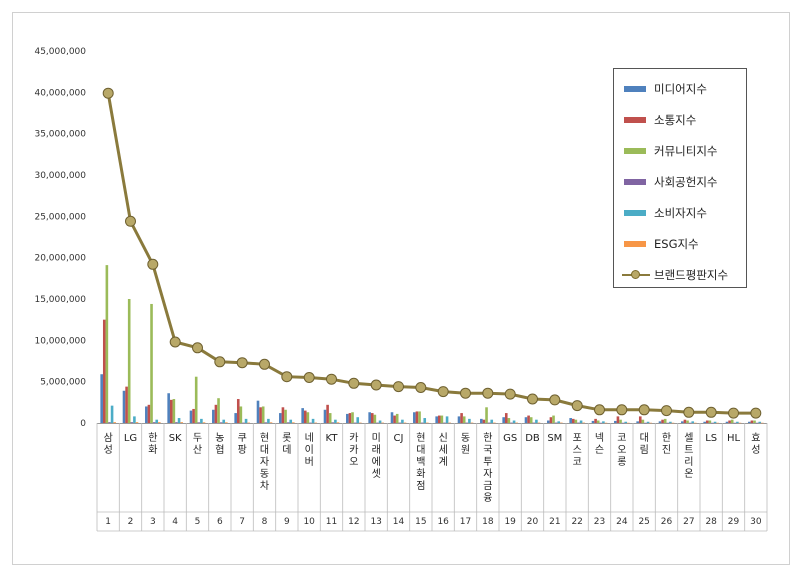 The height and width of the screenshot is (575, 800). I want to click on legend-label-community: 커뮤니티지수, so click(686, 151).